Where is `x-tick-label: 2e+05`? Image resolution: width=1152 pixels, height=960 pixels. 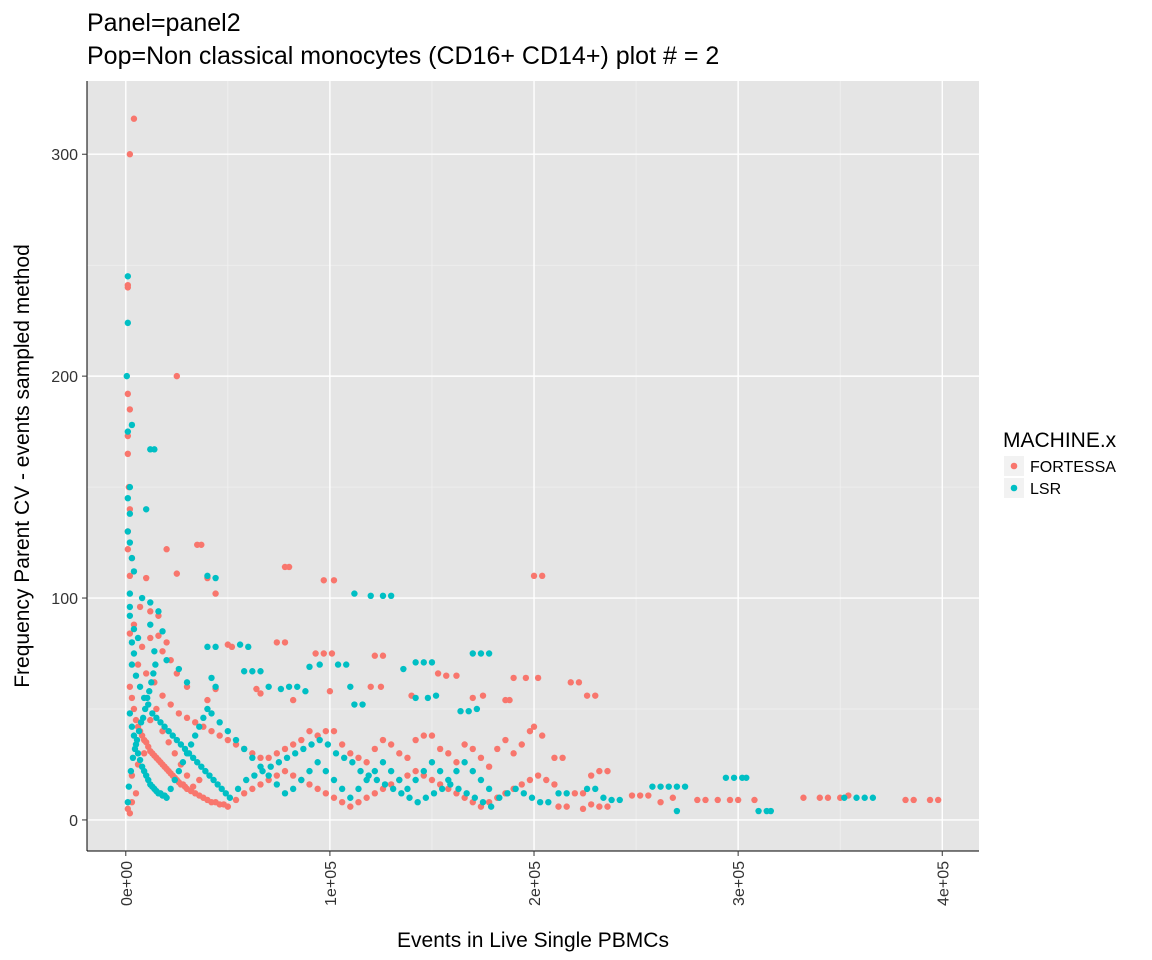
x-tick-label: 2e+05 is located at coordinates (535, 883).